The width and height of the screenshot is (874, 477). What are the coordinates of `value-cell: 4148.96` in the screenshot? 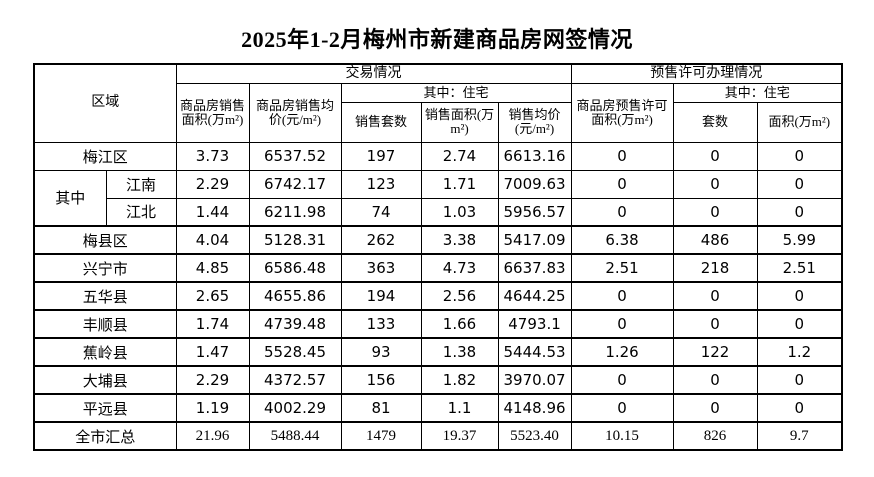 It's located at (534, 408).